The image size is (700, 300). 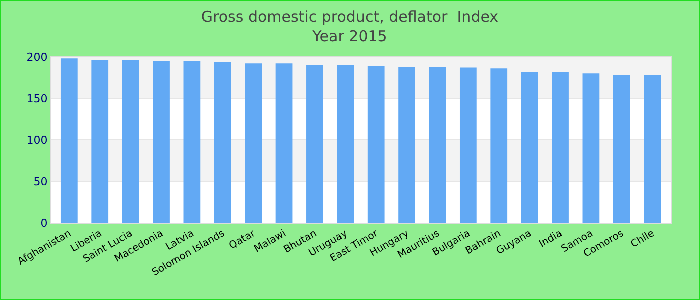 I want to click on y-tick-label: 150, so click(x=37, y=99).